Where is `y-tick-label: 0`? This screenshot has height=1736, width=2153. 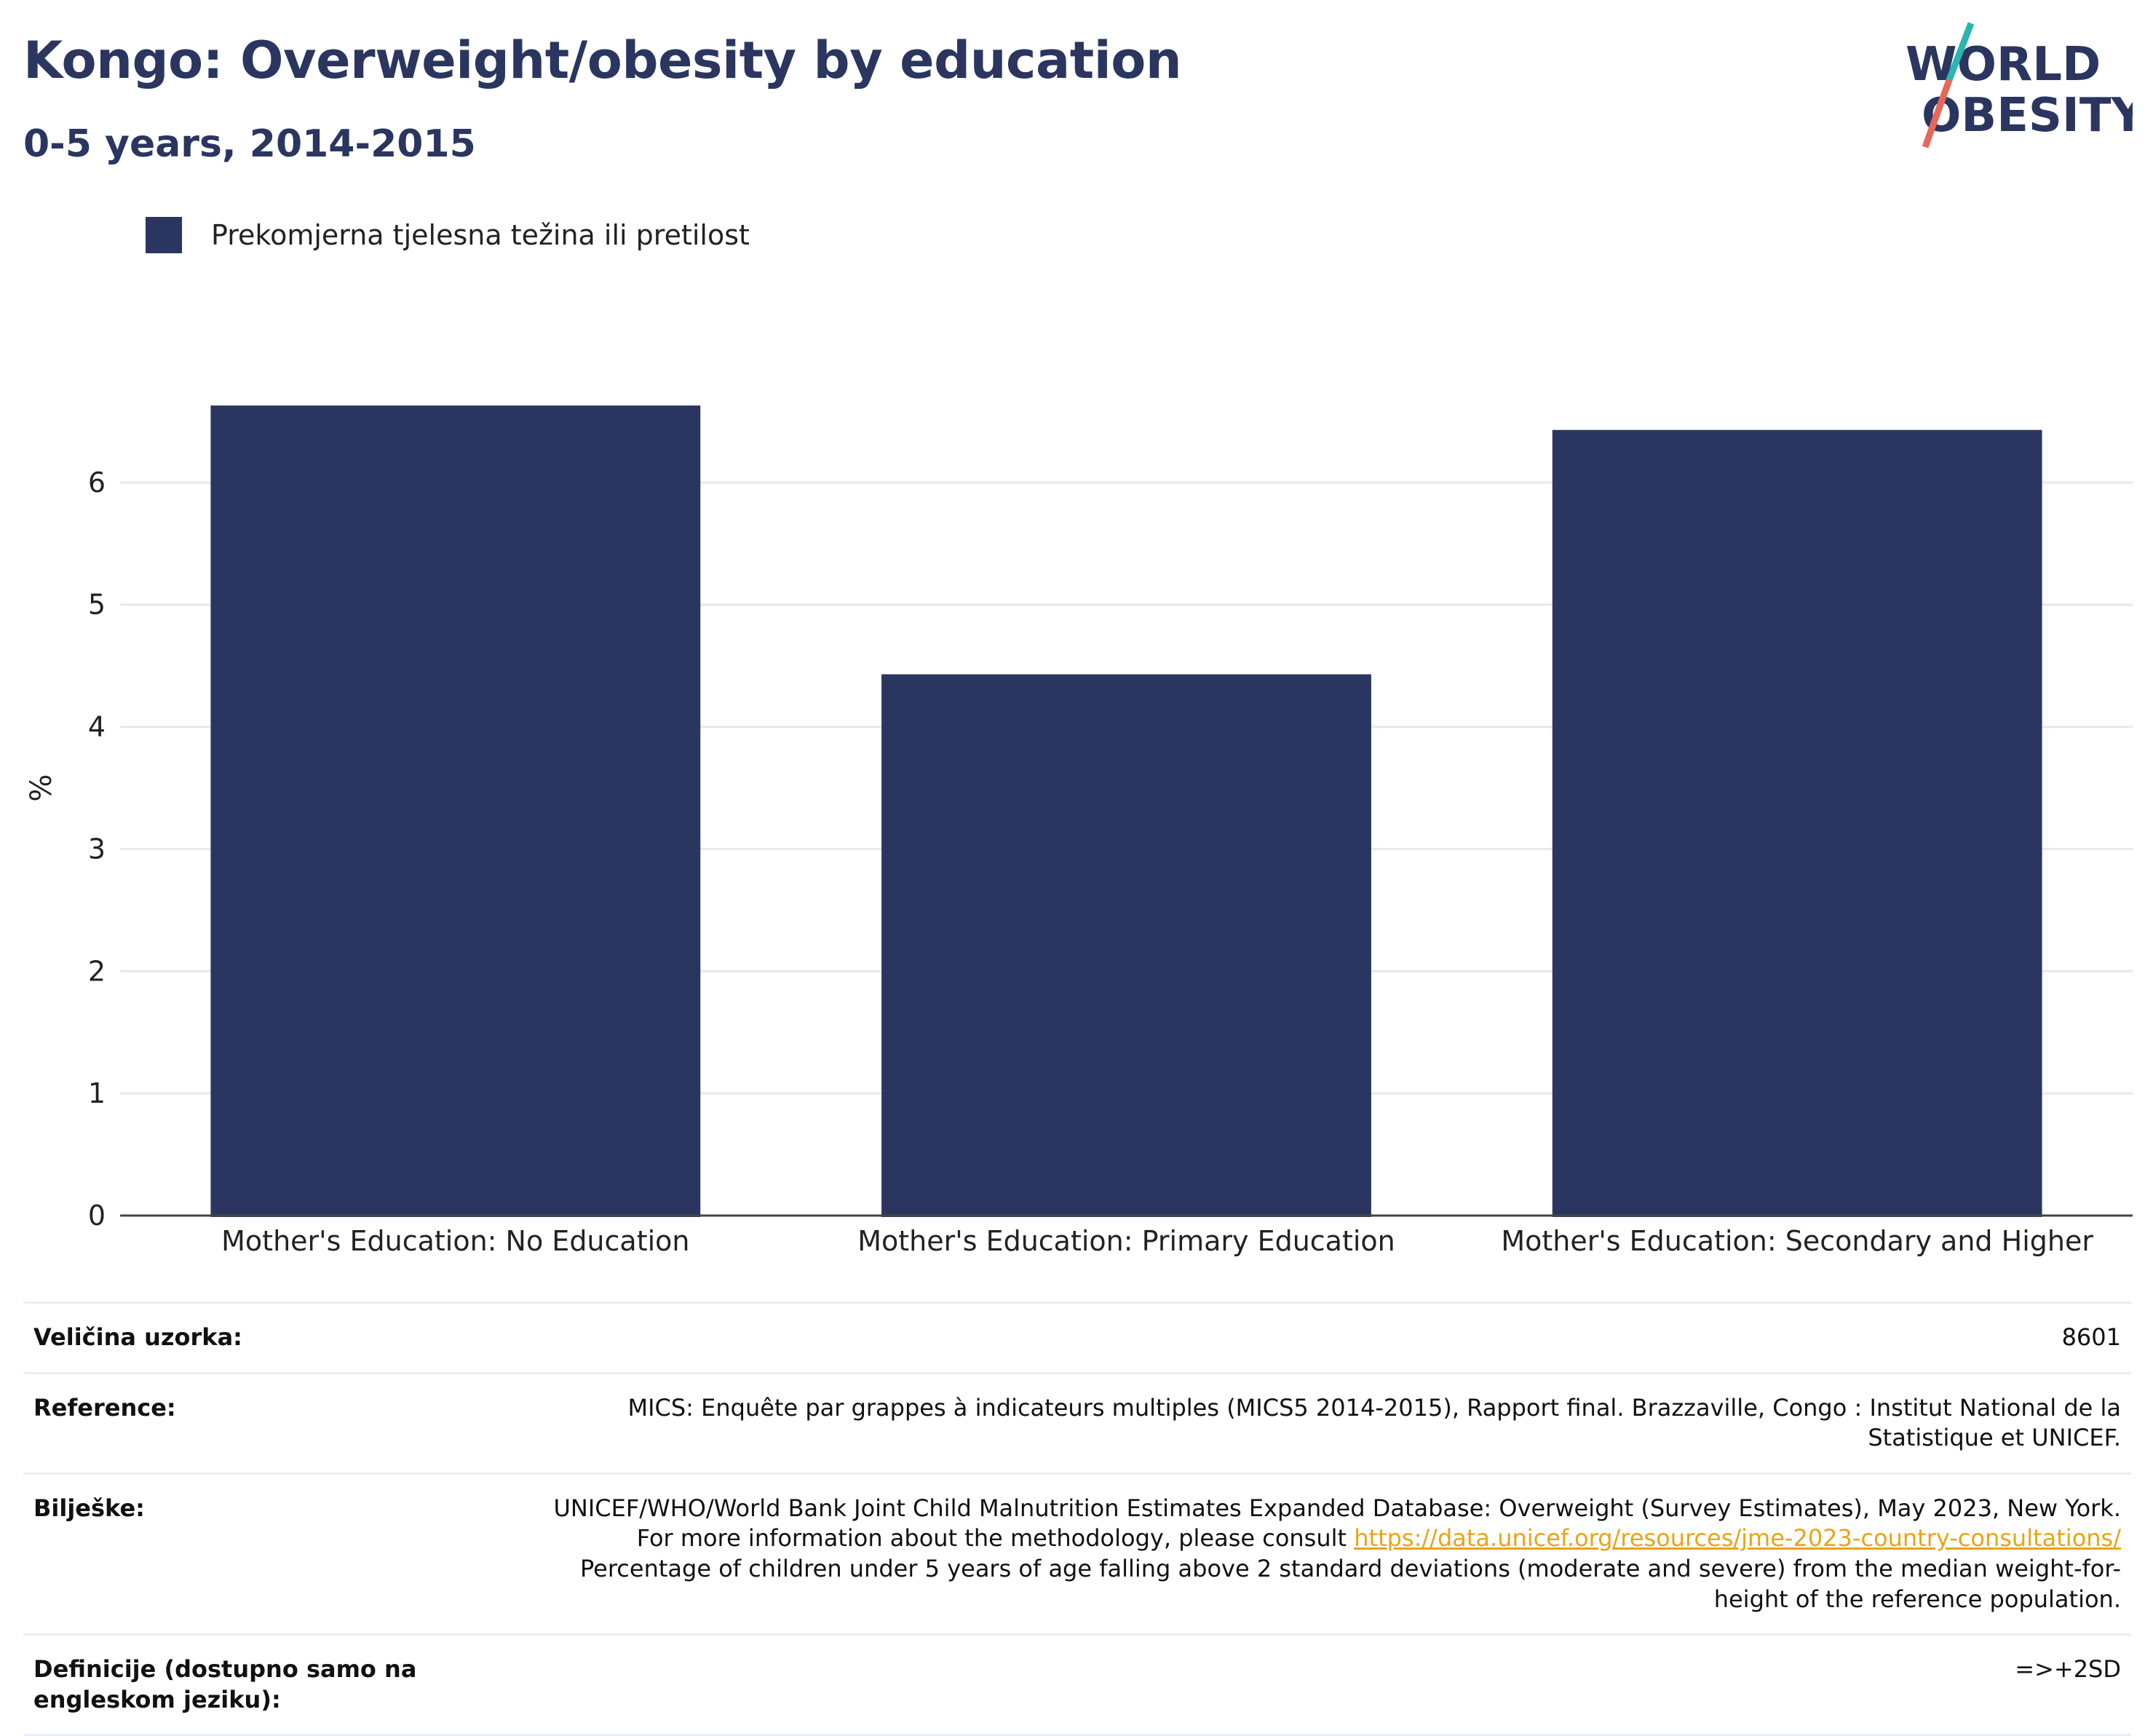
y-tick-label: 0 is located at coordinates (97, 1216).